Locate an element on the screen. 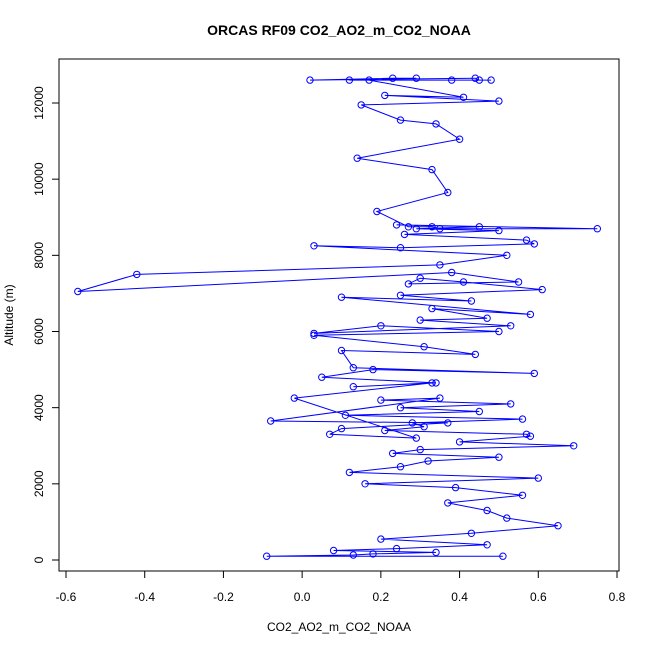  x-tick-label: 0.4 is located at coordinates (459, 597).